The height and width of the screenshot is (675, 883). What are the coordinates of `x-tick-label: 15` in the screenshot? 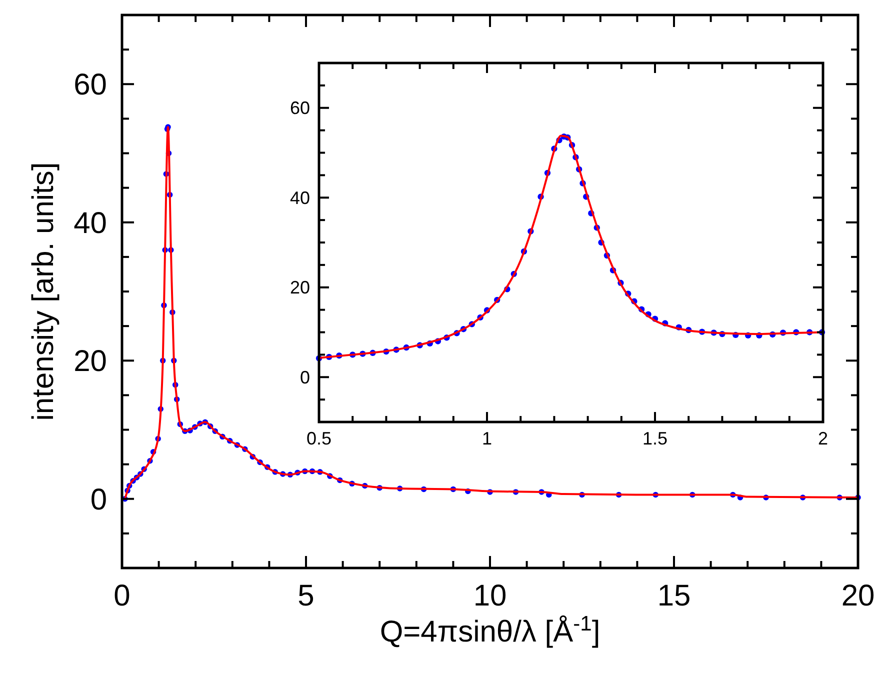 It's located at (674, 596).